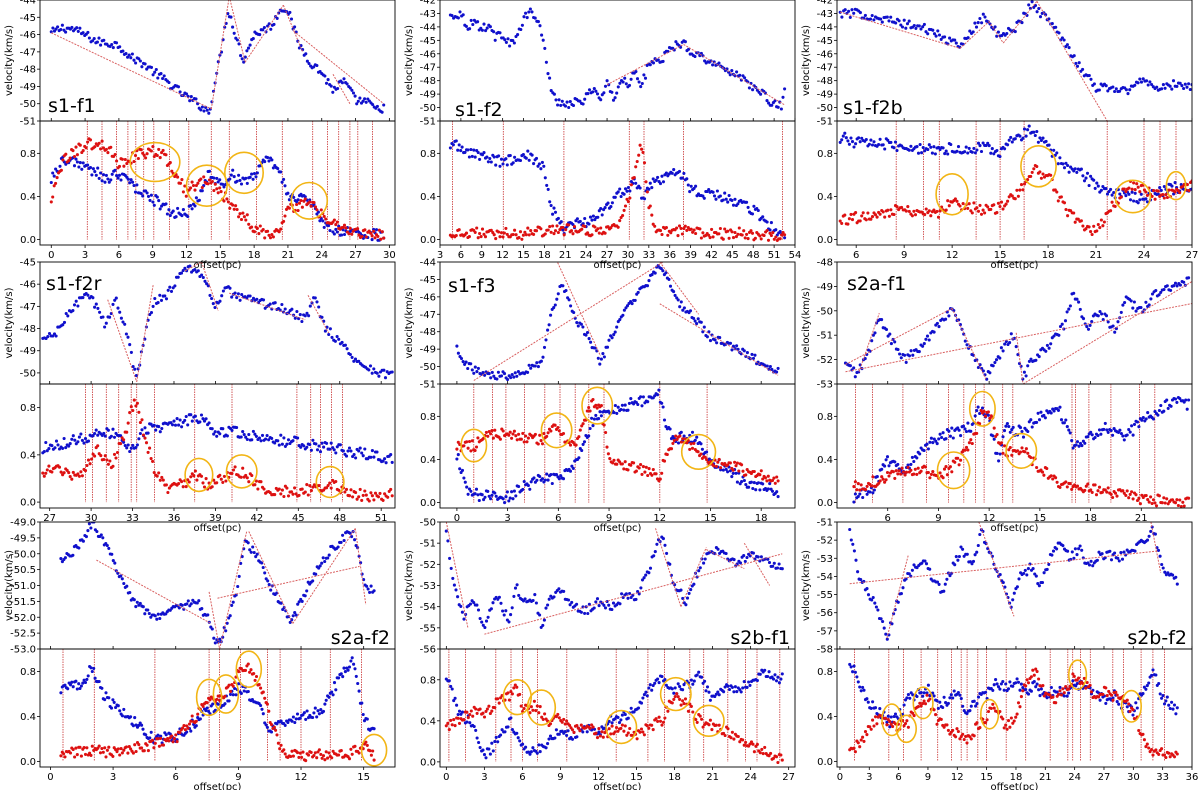 The image size is (1200, 790). What do you see at coordinates (711, 255) in the screenshot?
I see `x-tick-label: 42` at bounding box center [711, 255].